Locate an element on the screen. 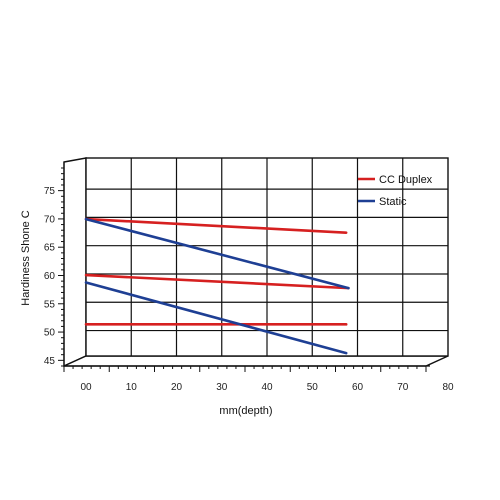 This screenshot has height=500, width=500. x-tick-labels: 00 10 20 30 40 50 60 70 80 is located at coordinates (267, 387).